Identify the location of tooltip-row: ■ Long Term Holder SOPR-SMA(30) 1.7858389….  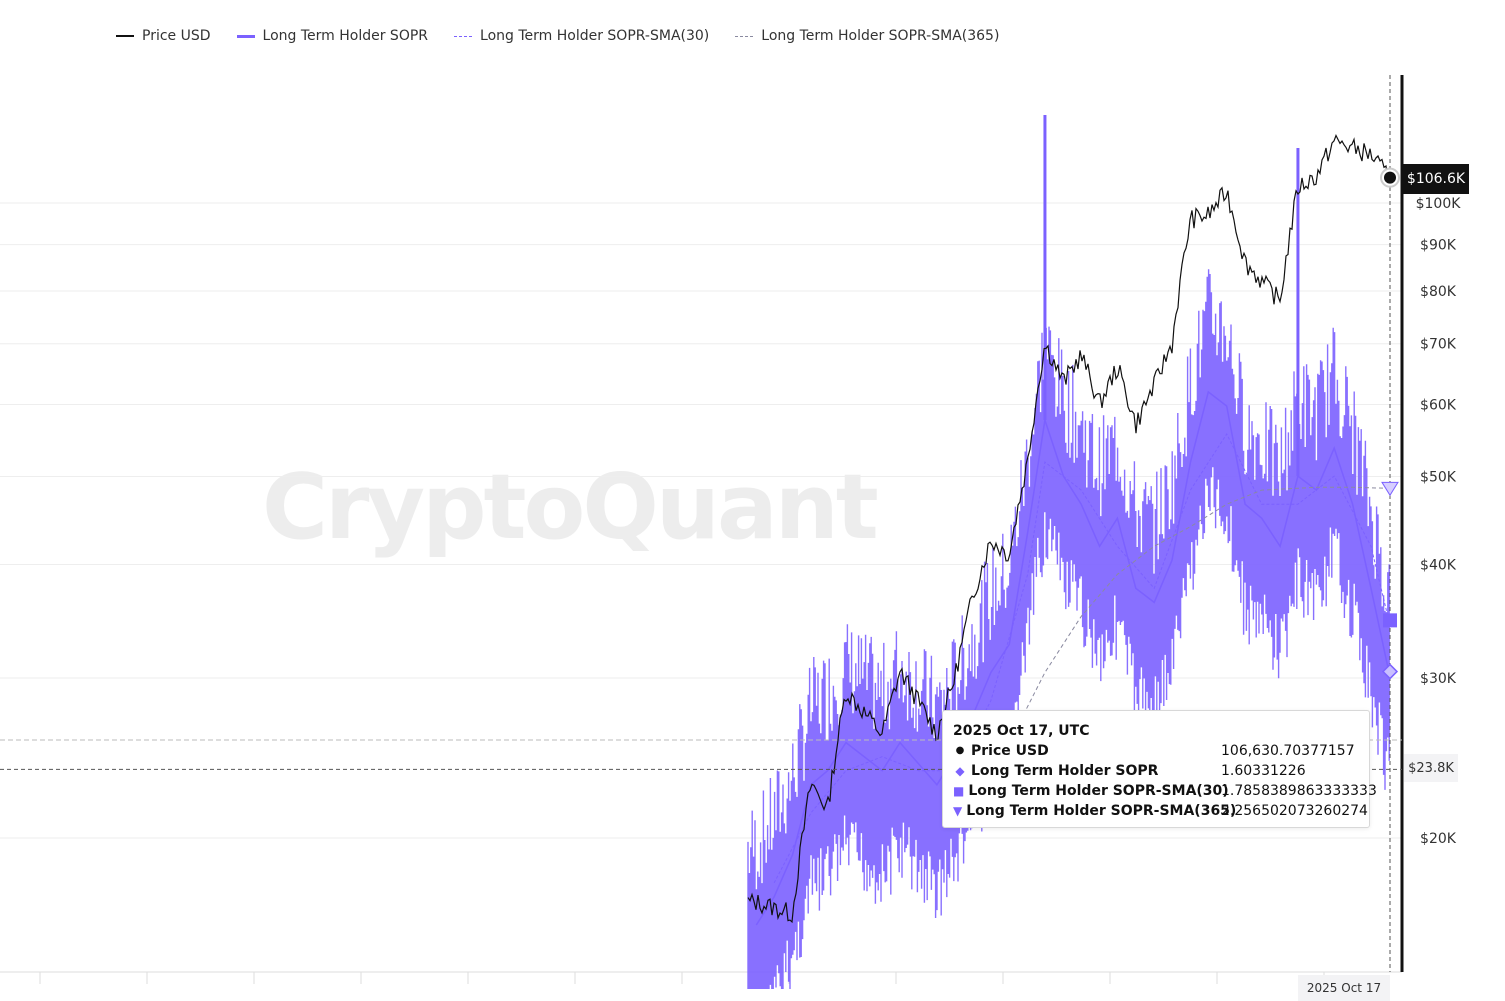
(1165, 791).